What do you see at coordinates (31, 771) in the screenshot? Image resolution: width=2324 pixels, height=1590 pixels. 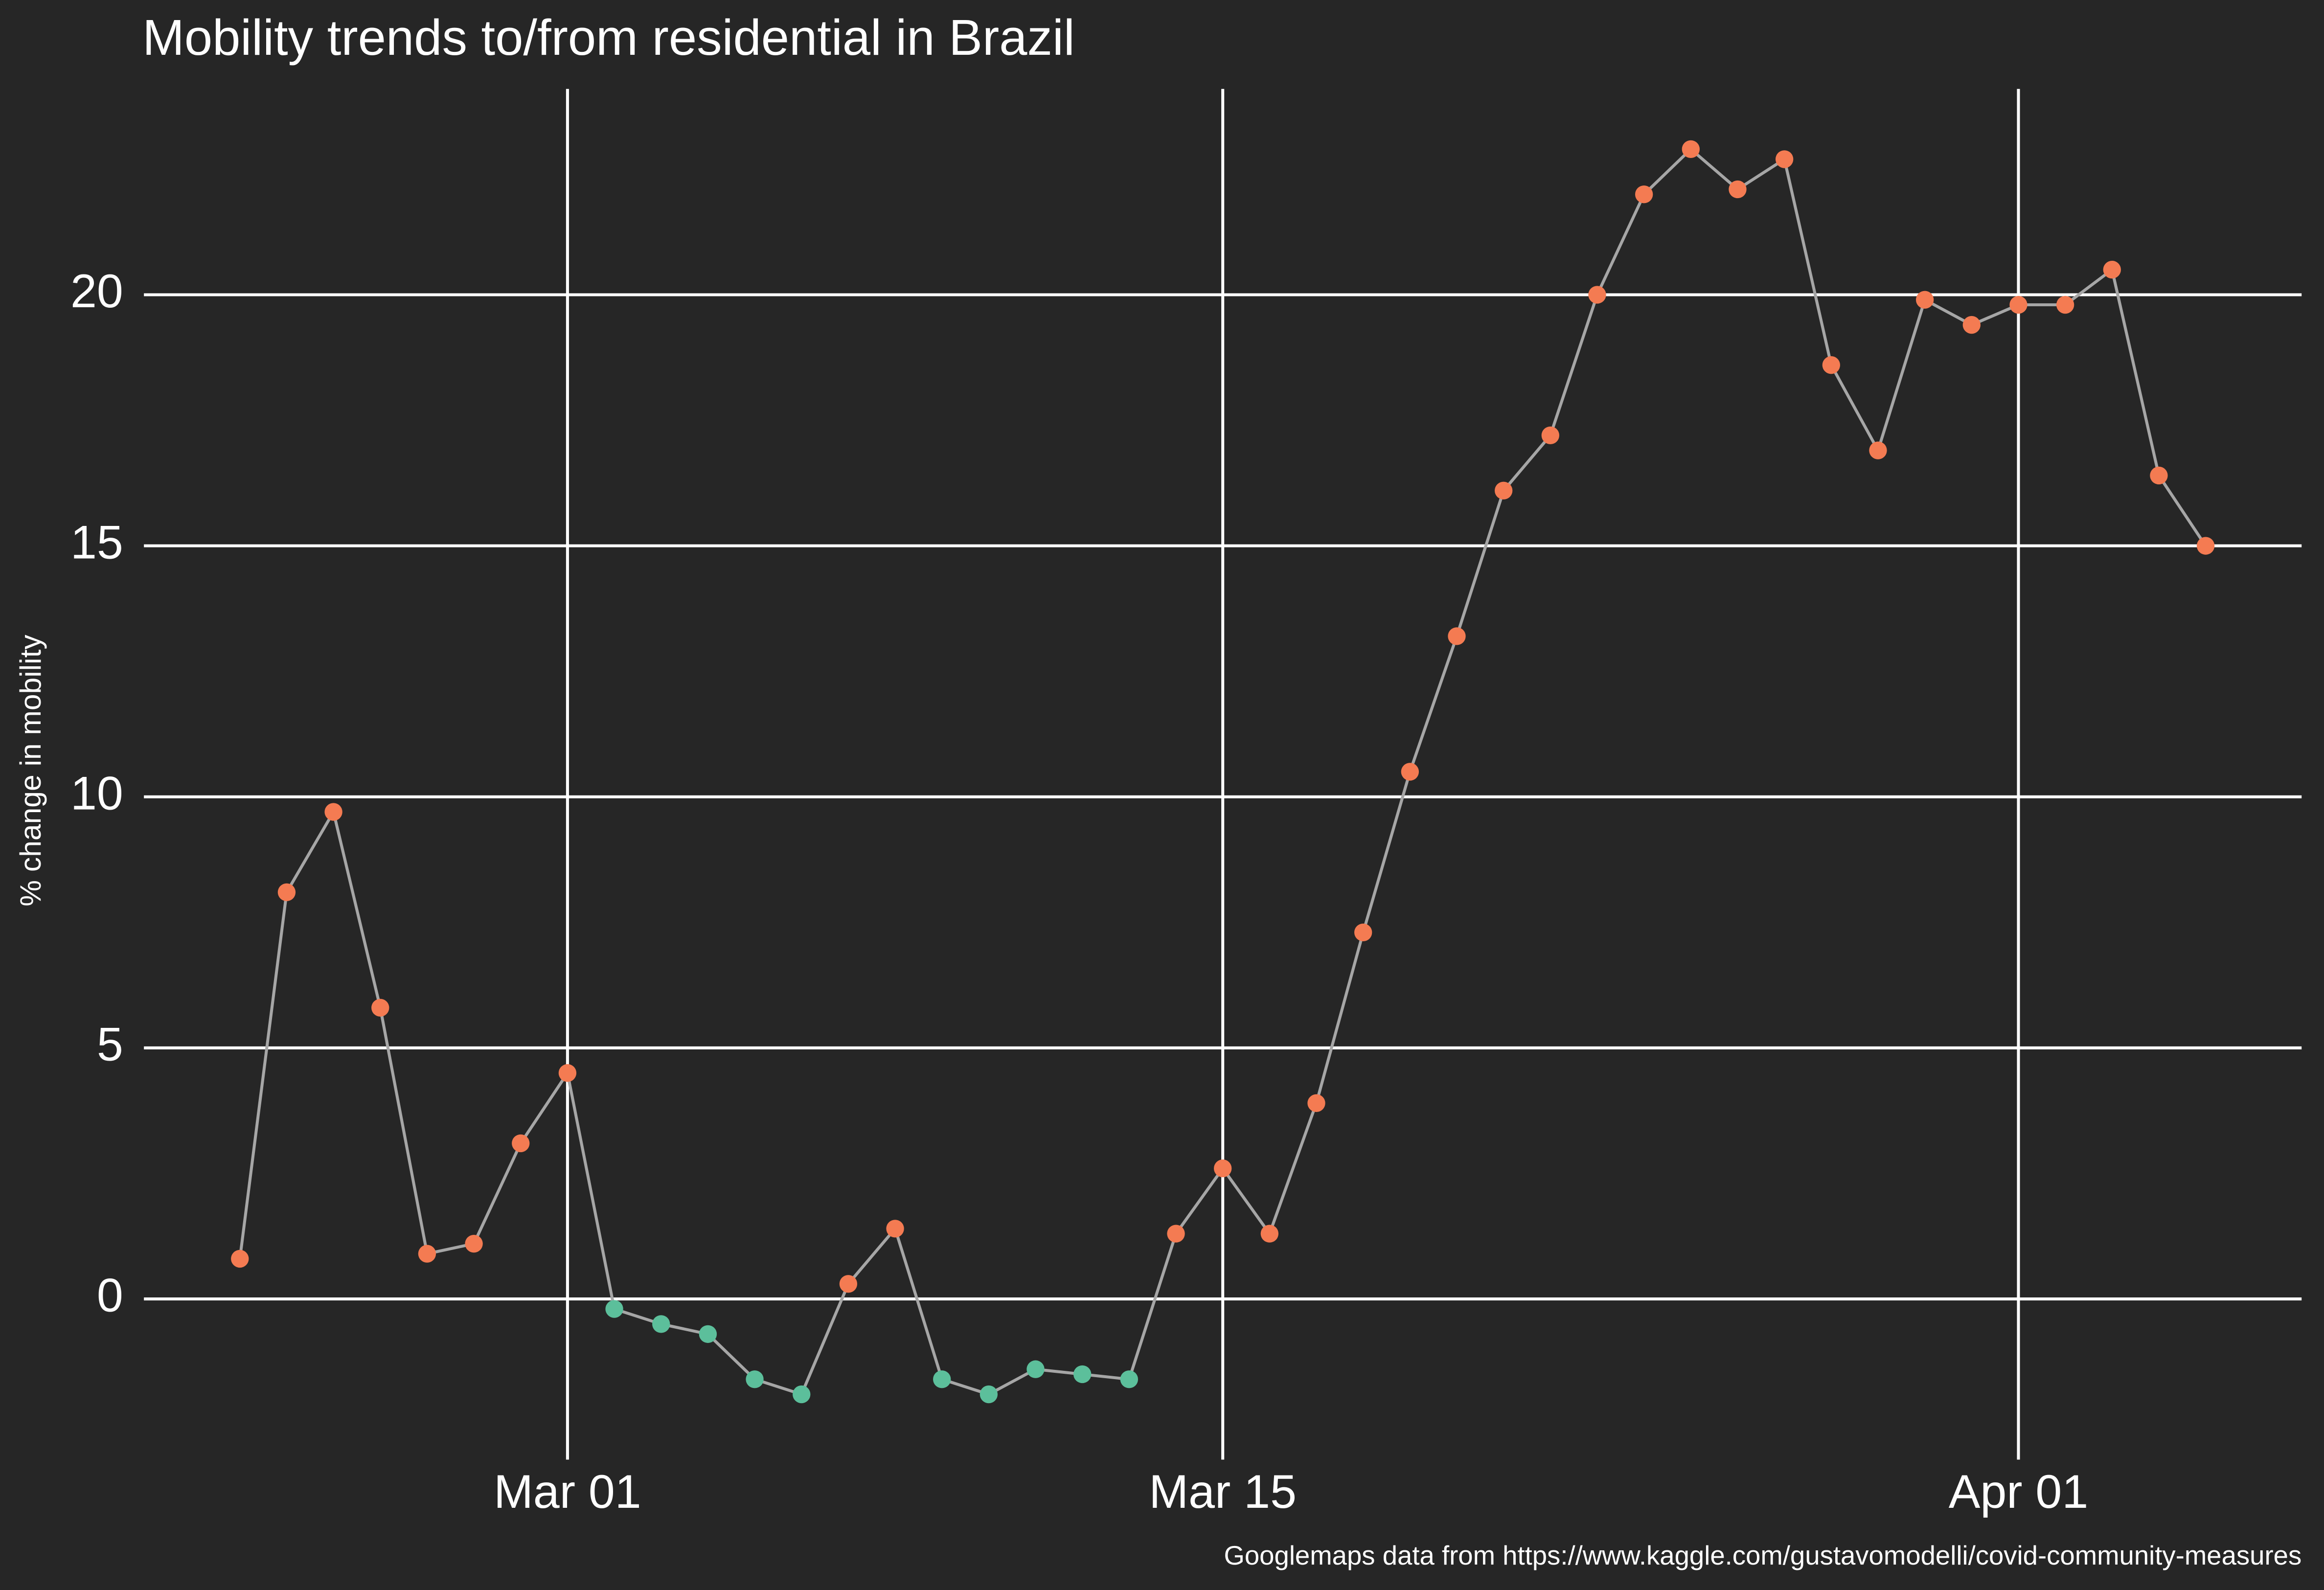 I see `y-axis-label: % change in mobility` at bounding box center [31, 771].